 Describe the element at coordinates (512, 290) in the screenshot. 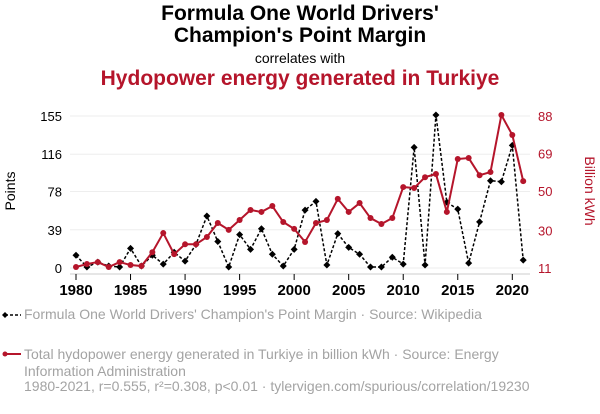

I see `x-tick-label: 2020` at that location.